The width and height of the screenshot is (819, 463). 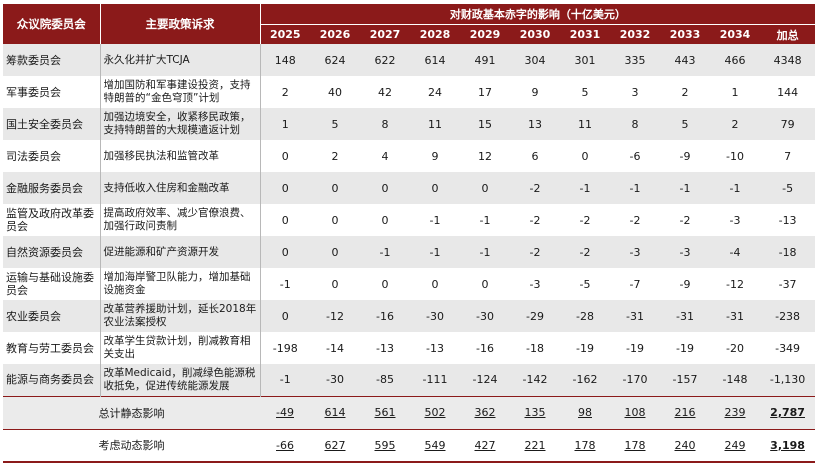 I want to click on value-cell: -4, so click(x=735, y=252).